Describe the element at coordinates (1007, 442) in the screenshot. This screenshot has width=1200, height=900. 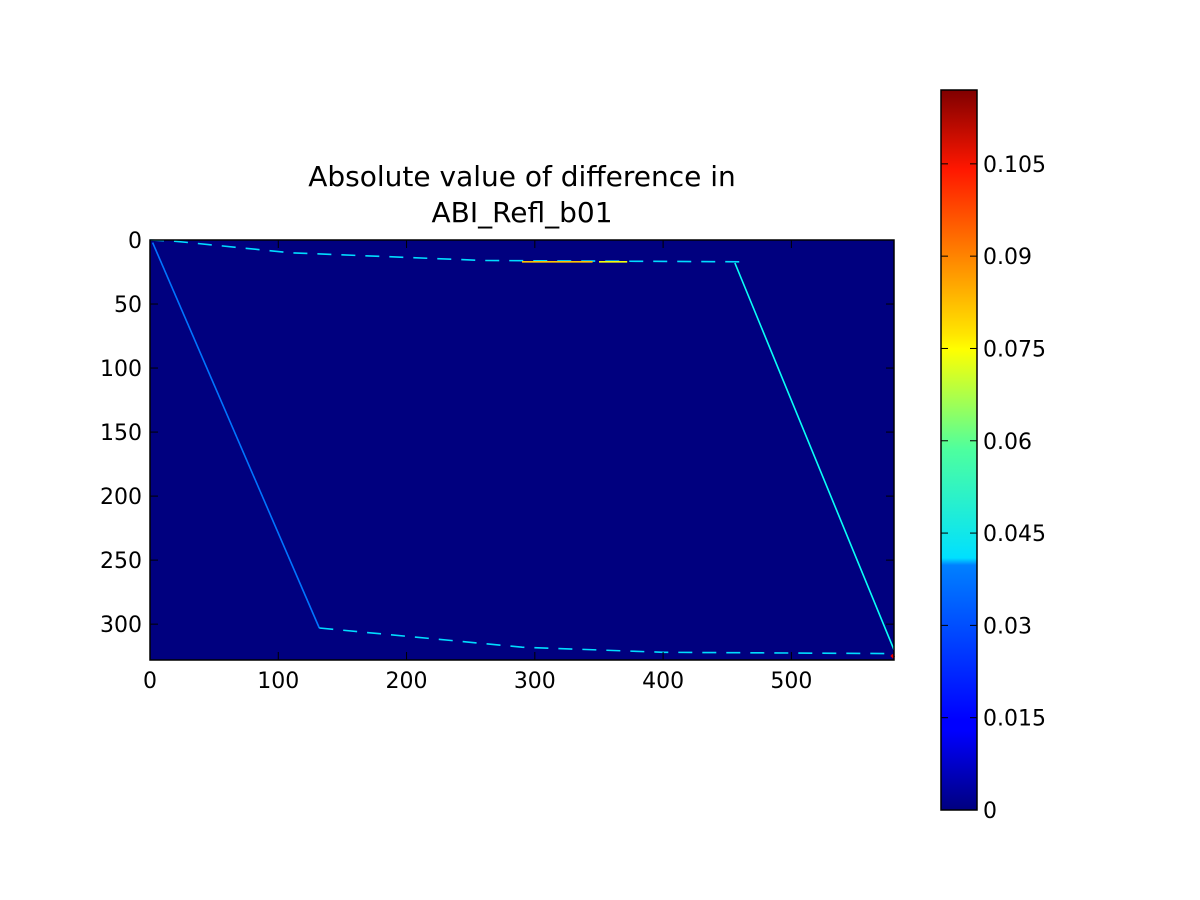
I see `colorbar-tick-label: 0.06` at that location.